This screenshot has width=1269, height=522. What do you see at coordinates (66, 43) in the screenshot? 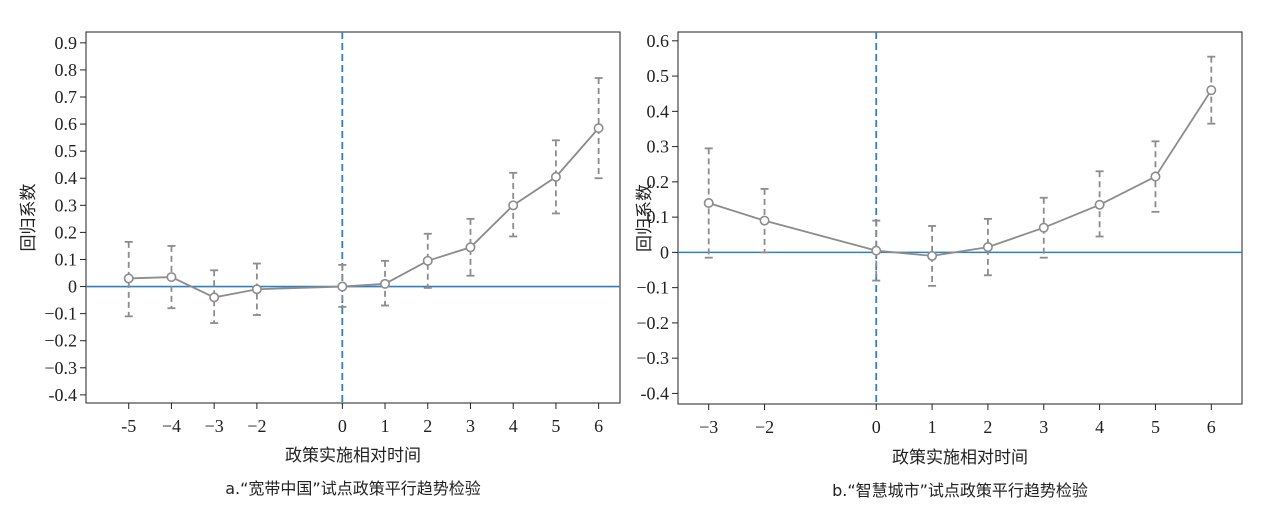
I see `y-tick-label: 0.9` at bounding box center [66, 43].